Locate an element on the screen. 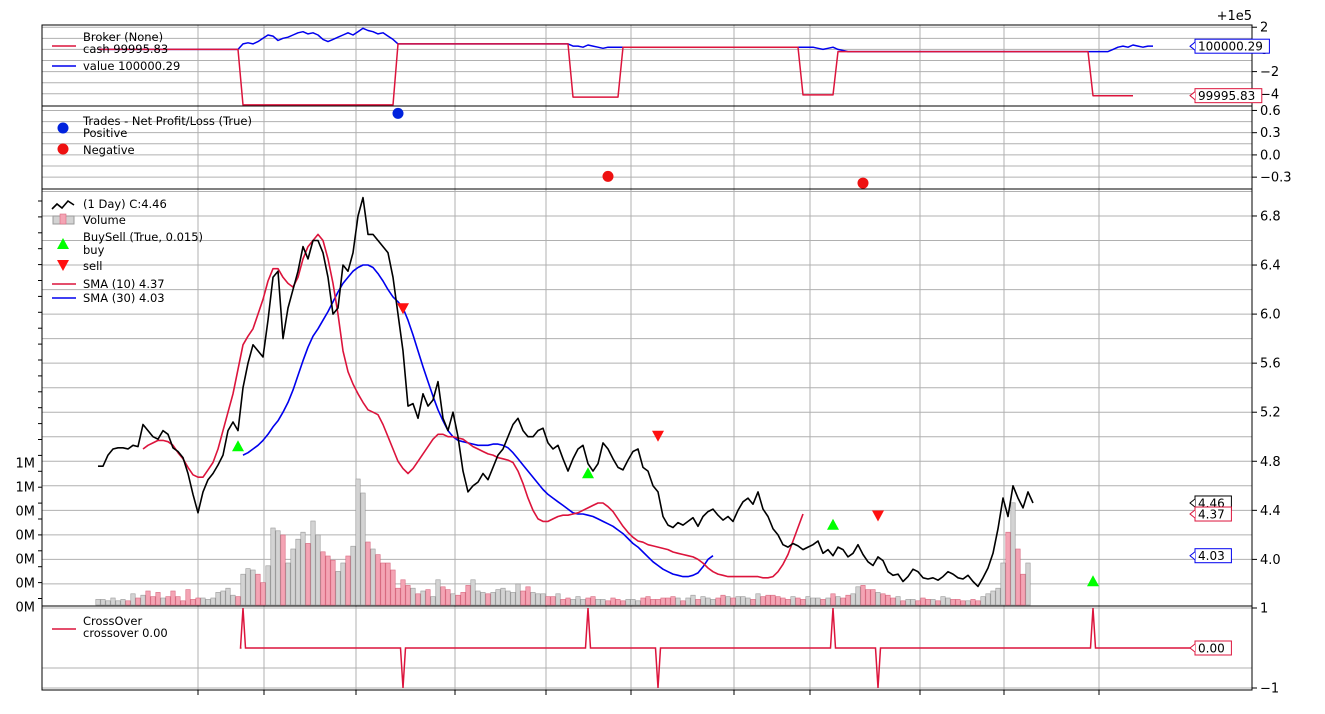 The width and height of the screenshot is (1325, 714). volume-tick-label: 0M is located at coordinates (26, 608).